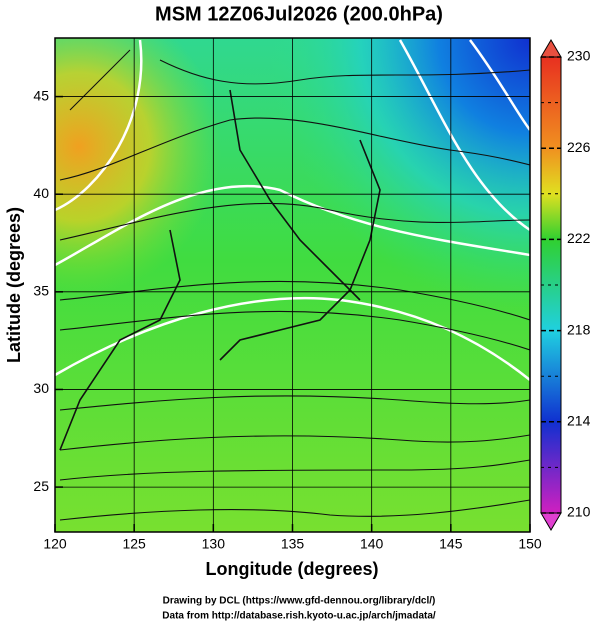 The height and width of the screenshot is (625, 599). I want to click on y-tick-label: 45, so click(41, 95).